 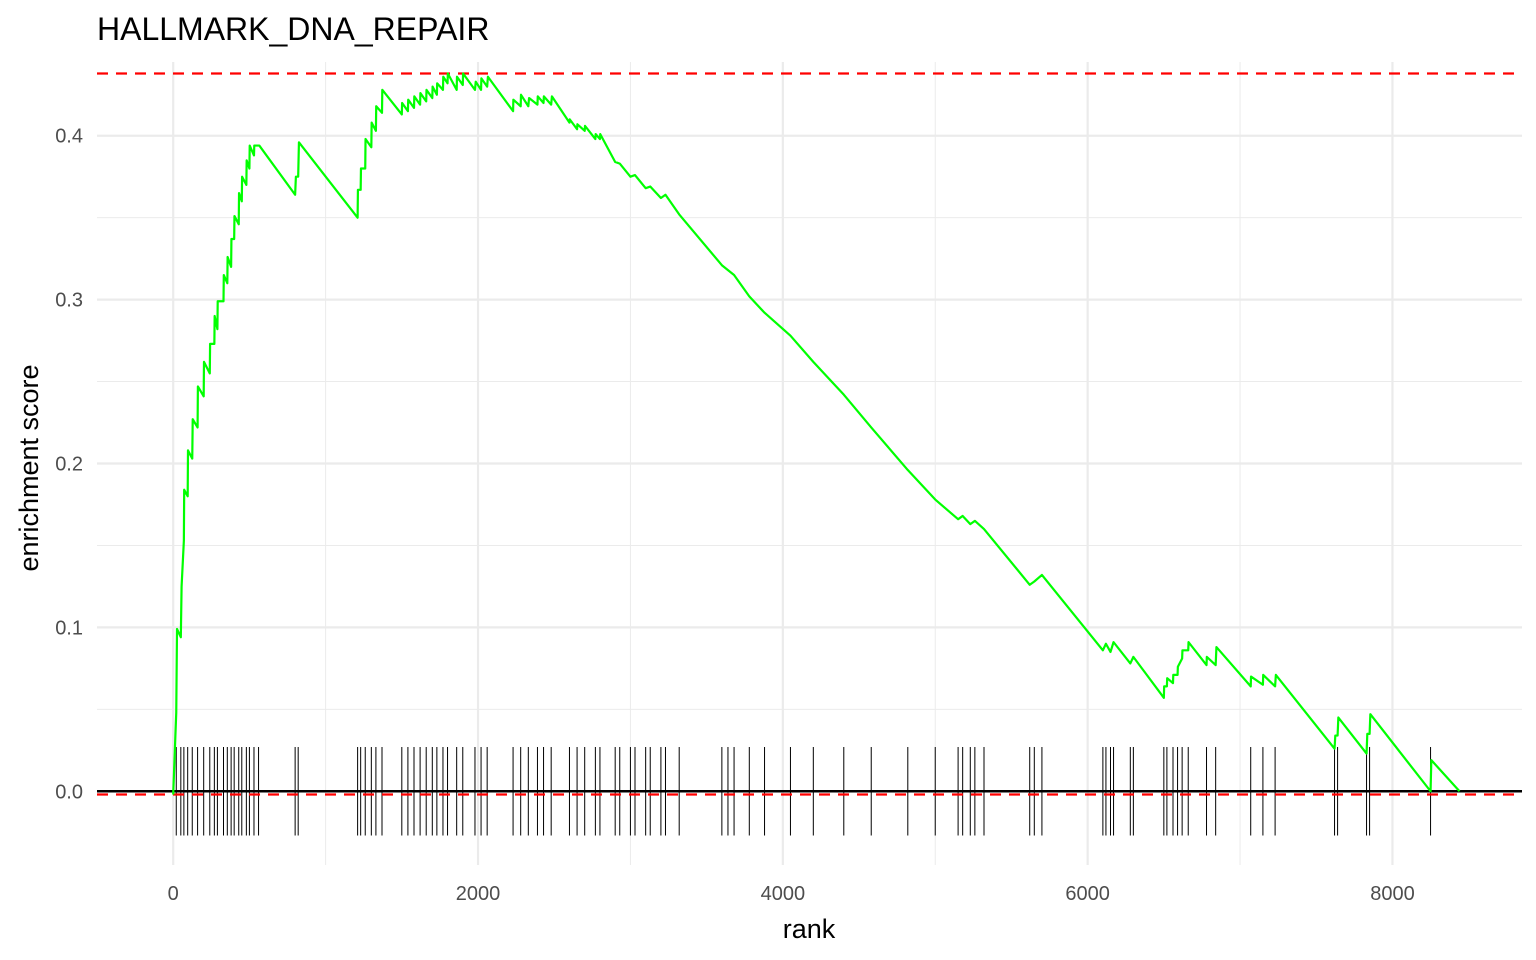 I want to click on y-axis-title: enrichment score, so click(x=29, y=467).